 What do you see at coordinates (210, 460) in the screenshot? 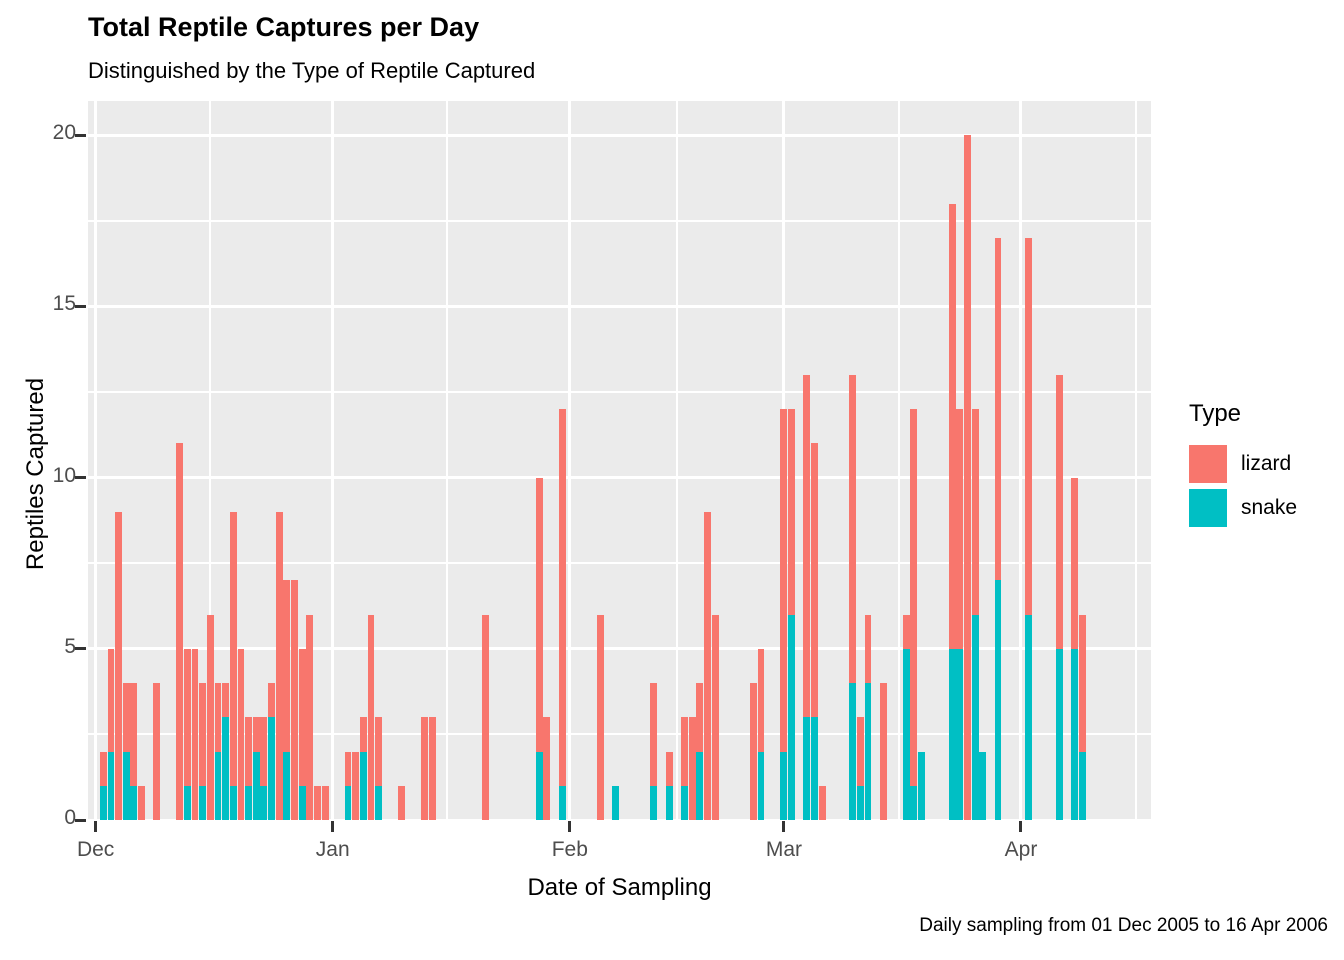
I see `gridline-x-minor` at bounding box center [210, 460].